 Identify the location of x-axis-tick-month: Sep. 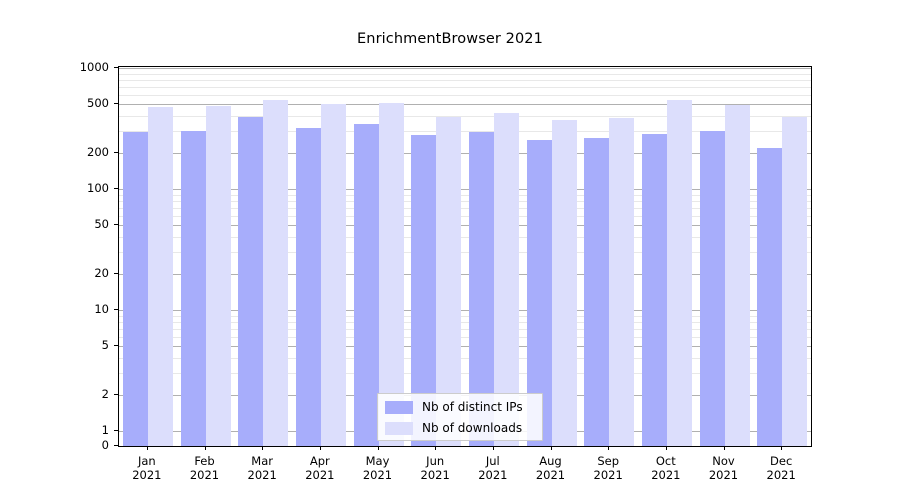
(608, 461).